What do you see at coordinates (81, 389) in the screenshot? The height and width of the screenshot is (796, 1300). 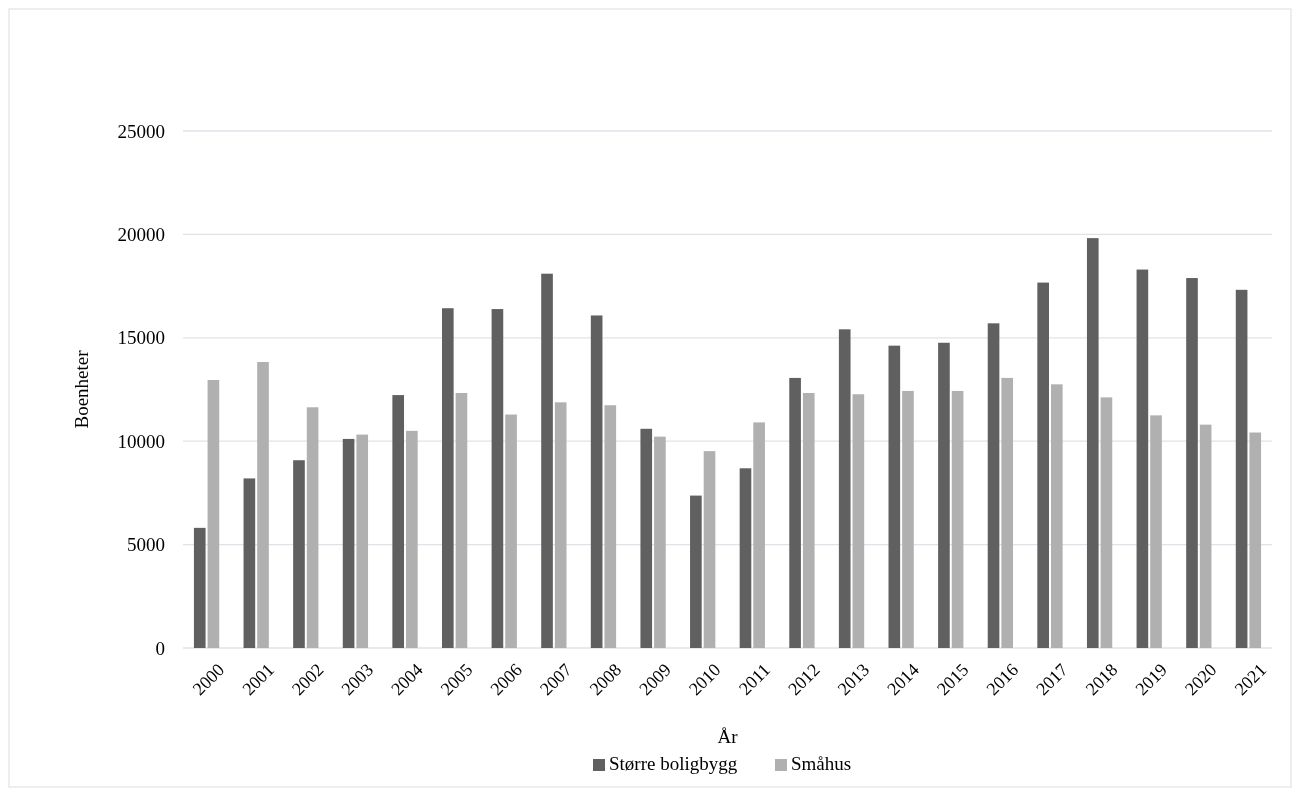 I see `y-axis-title: Boenheter` at bounding box center [81, 389].